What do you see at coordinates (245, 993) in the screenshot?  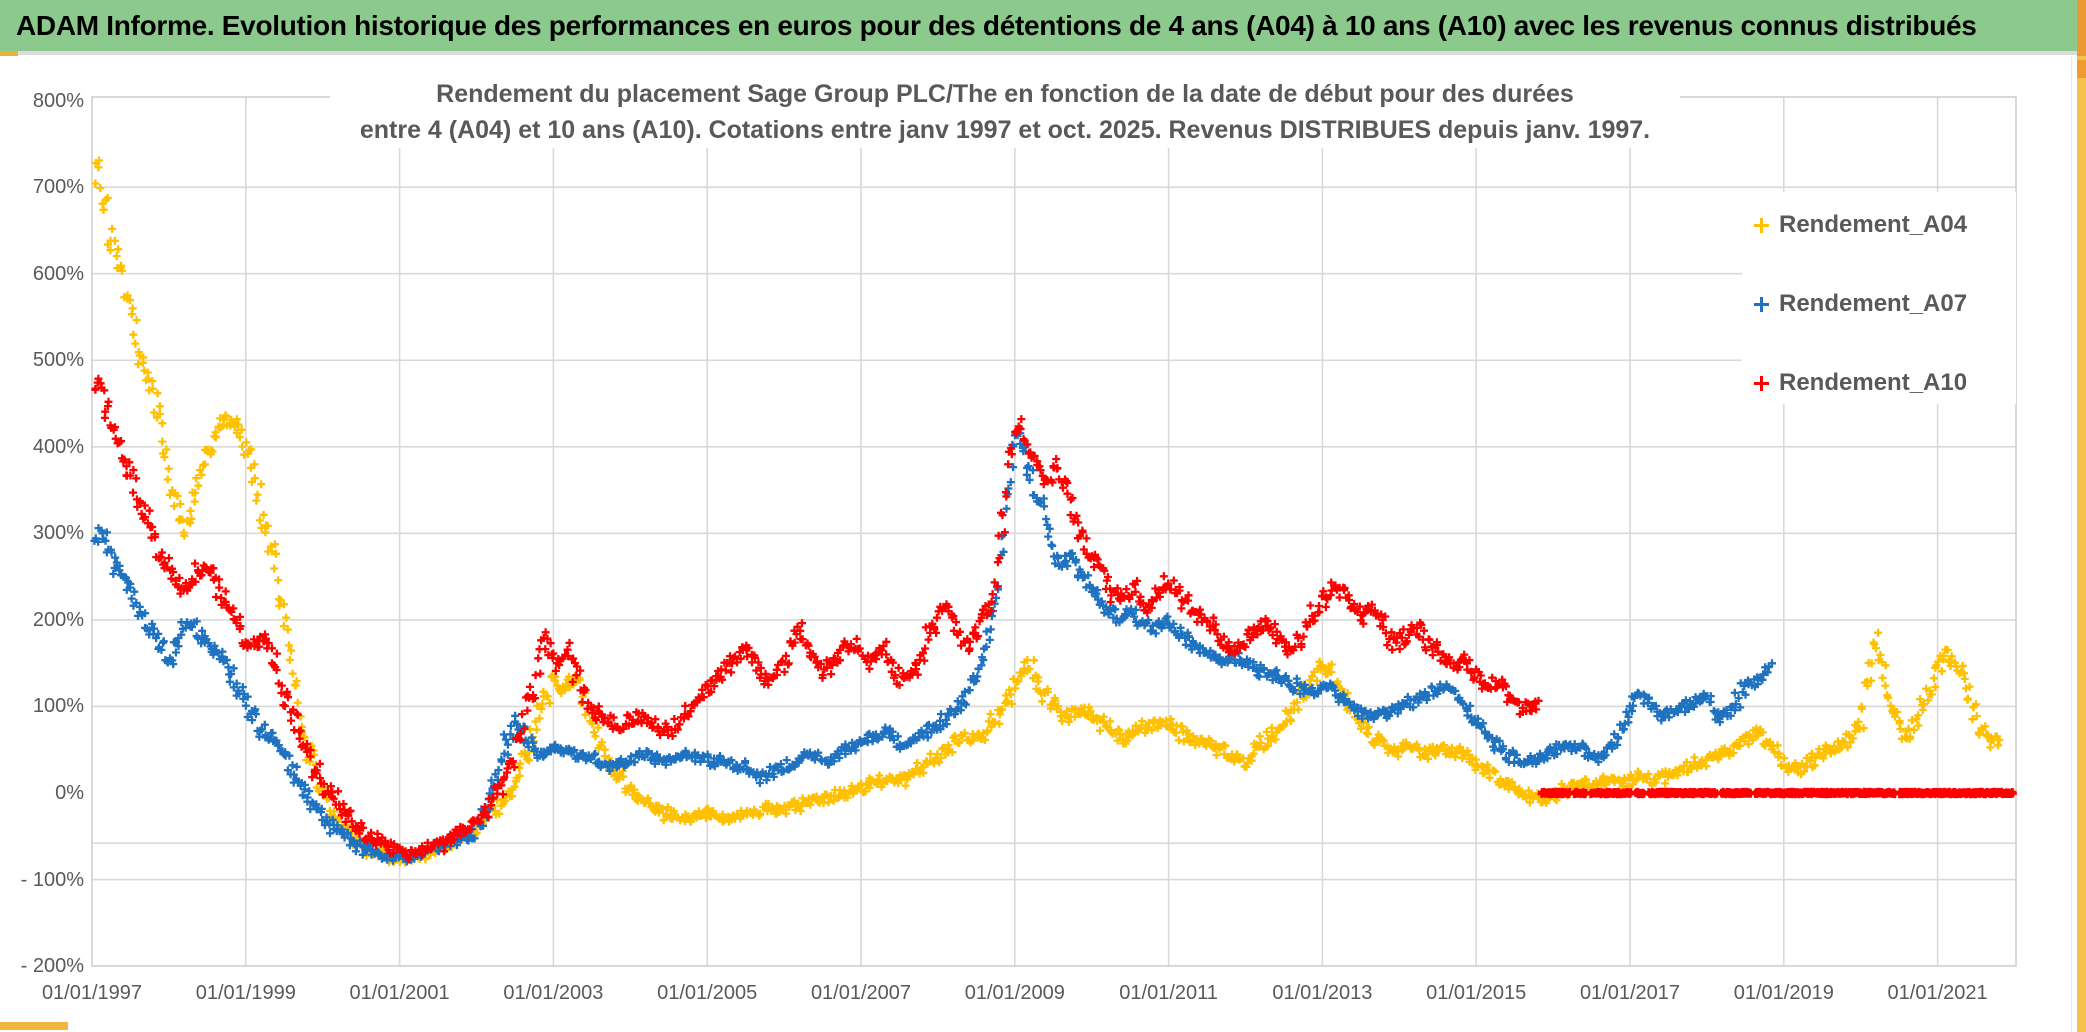 I see `x-tick-label: 01/01/1999` at bounding box center [245, 993].